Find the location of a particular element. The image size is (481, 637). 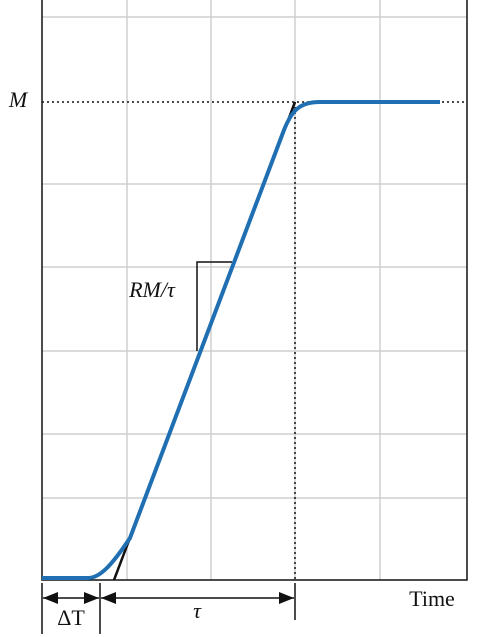

x-axis-label: Time is located at coordinates (432, 598).